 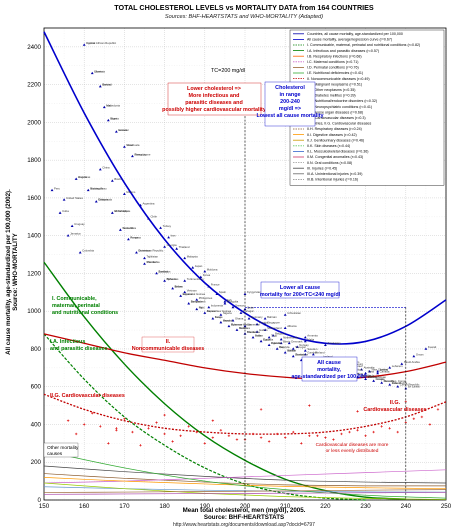 What do you see at coordinates (329, 363) in the screenshot?
I see `annotation-all-cause-label-line1: All cause` at bounding box center [329, 363].